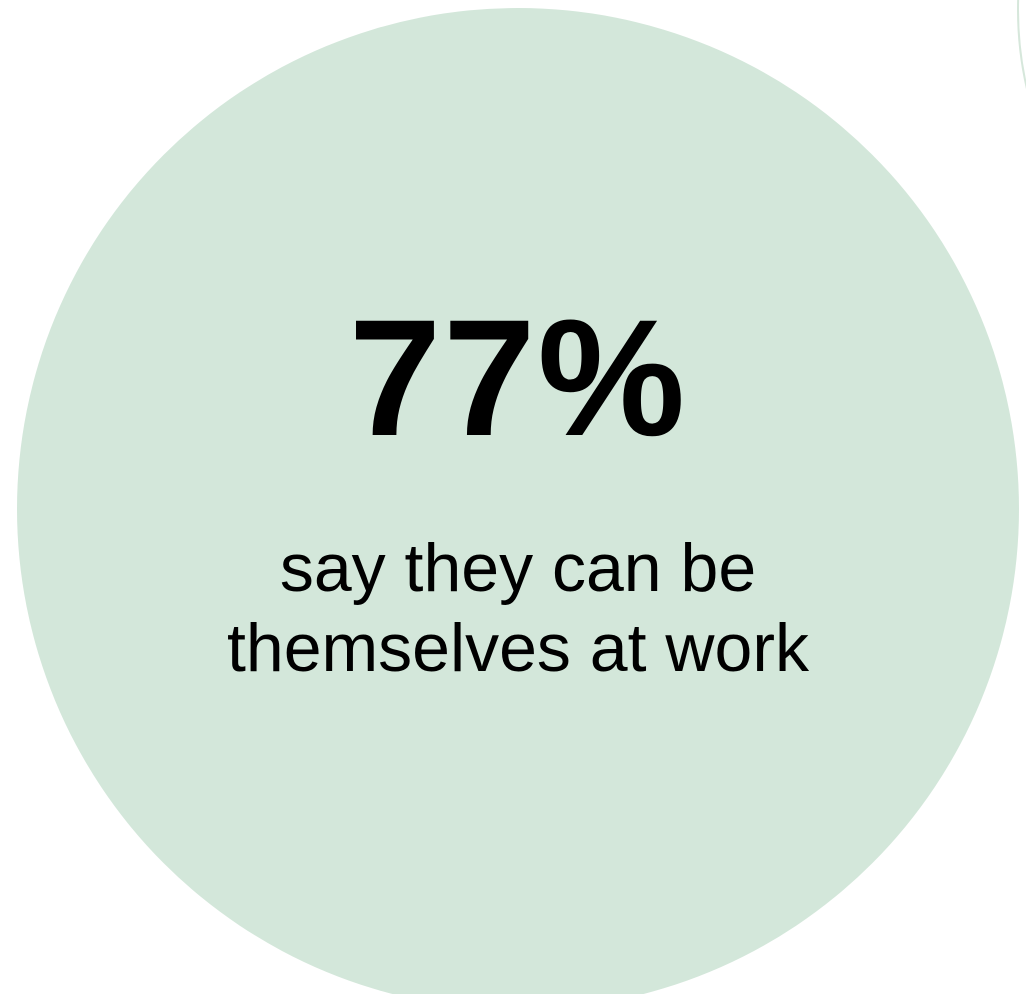  Describe the element at coordinates (518, 648) in the screenshot. I see `stat-caption-line-2: themselves at work` at that location.